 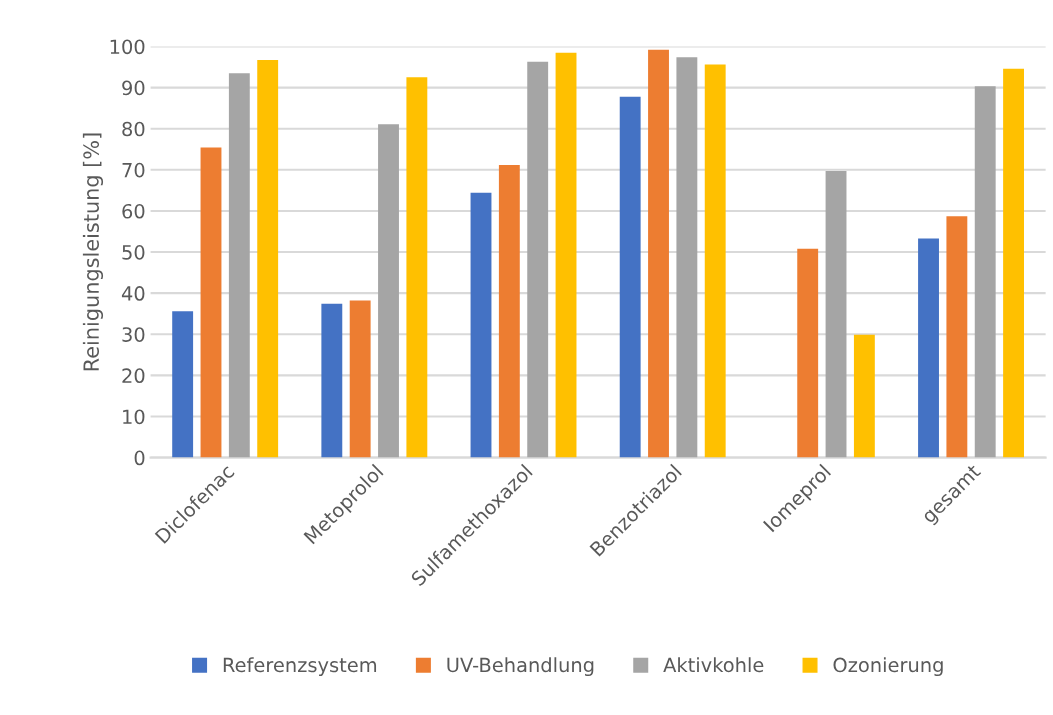 What do you see at coordinates (133, 376) in the screenshot?
I see `y-tick-label: 20` at bounding box center [133, 376].